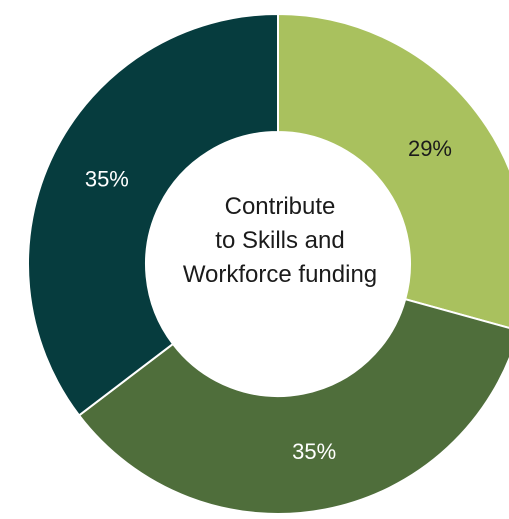  I want to click on center-label-line-3: Workforce funding, so click(280, 274).